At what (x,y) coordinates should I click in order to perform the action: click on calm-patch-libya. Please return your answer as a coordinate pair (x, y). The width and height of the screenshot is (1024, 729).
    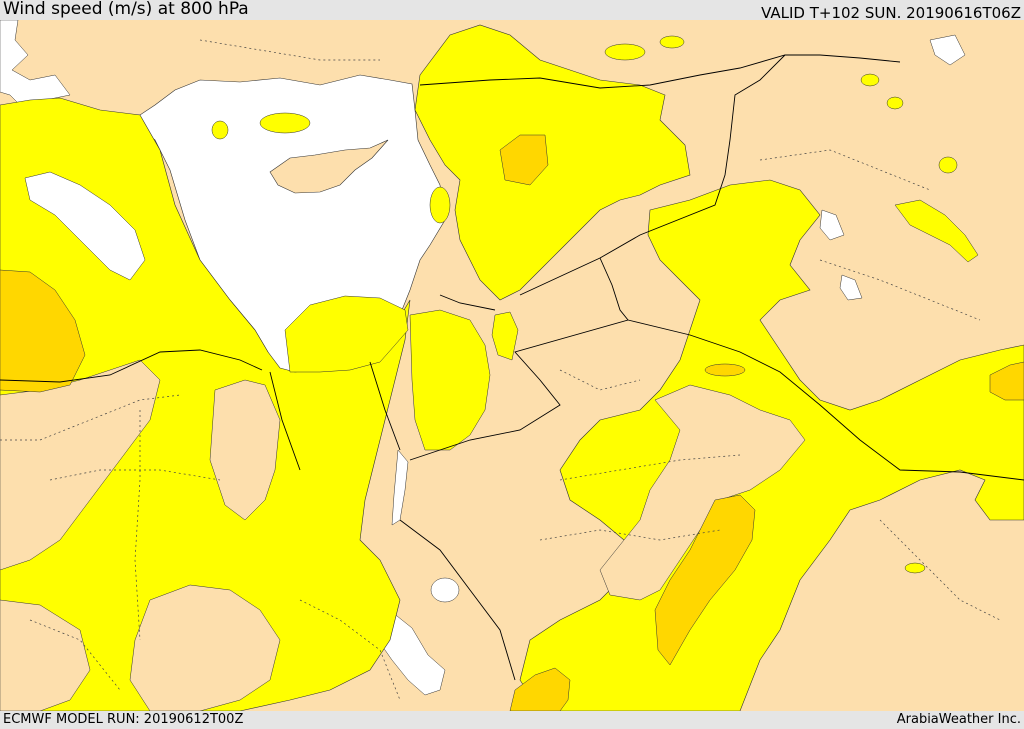
    Looking at the image, I should click on (85, 226).